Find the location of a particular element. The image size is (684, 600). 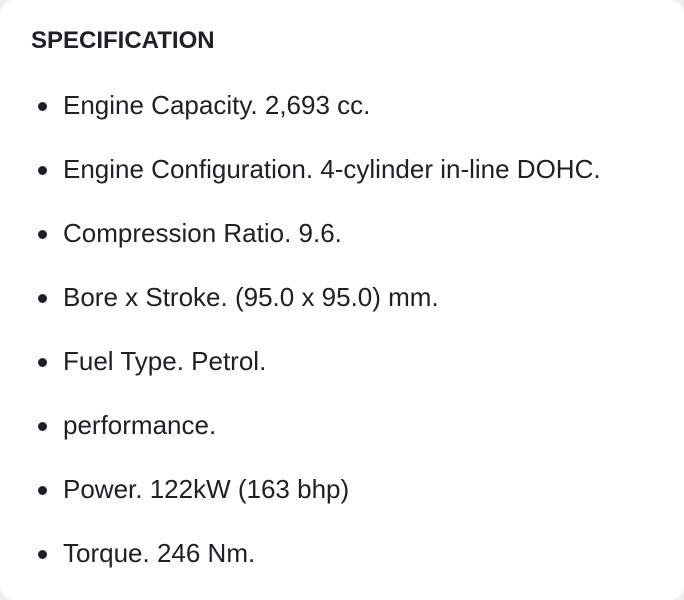

list-item-text: Bore x Stroke. (95.0 x 95.0) mm. is located at coordinates (251, 297).